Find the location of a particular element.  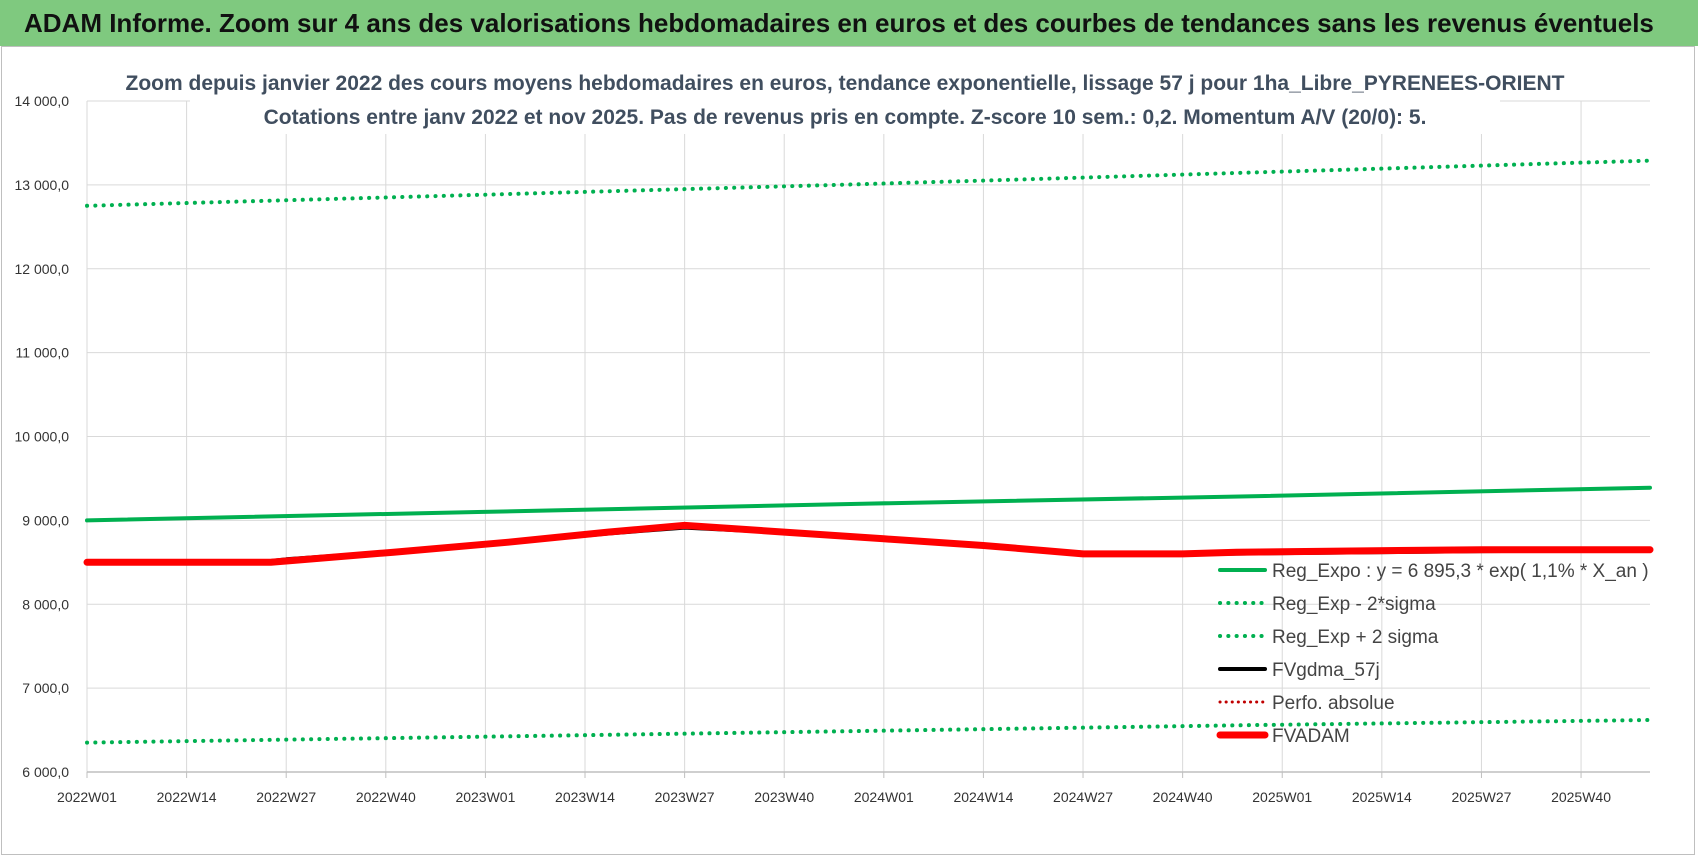

y-tick-label: 11 000,0 is located at coordinates (43, 353).